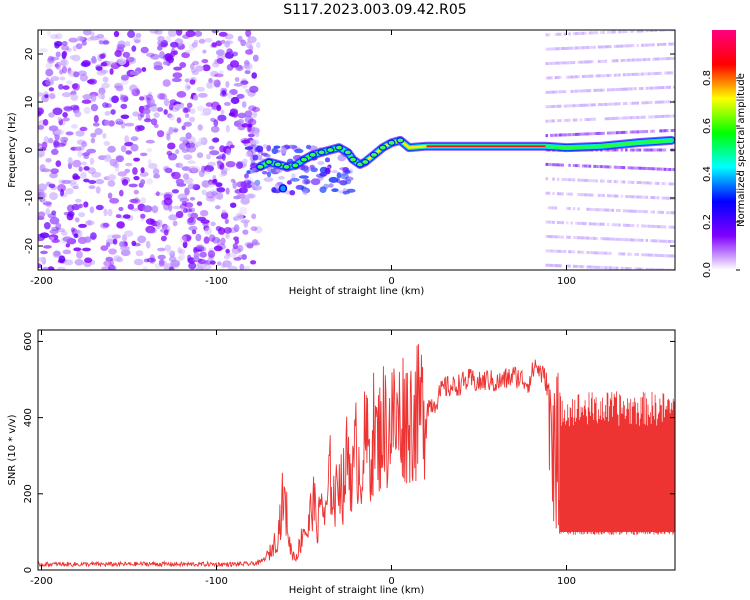 Image resolution: width=750 pixels, height=600 pixels. I want to click on colorbar-tick-label: 0.6, so click(707, 126).